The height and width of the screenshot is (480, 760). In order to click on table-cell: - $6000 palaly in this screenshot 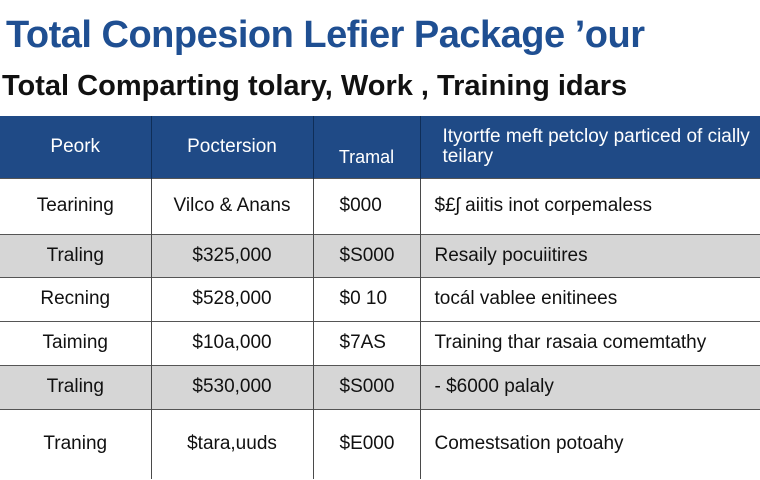, I will do `click(494, 386)`.